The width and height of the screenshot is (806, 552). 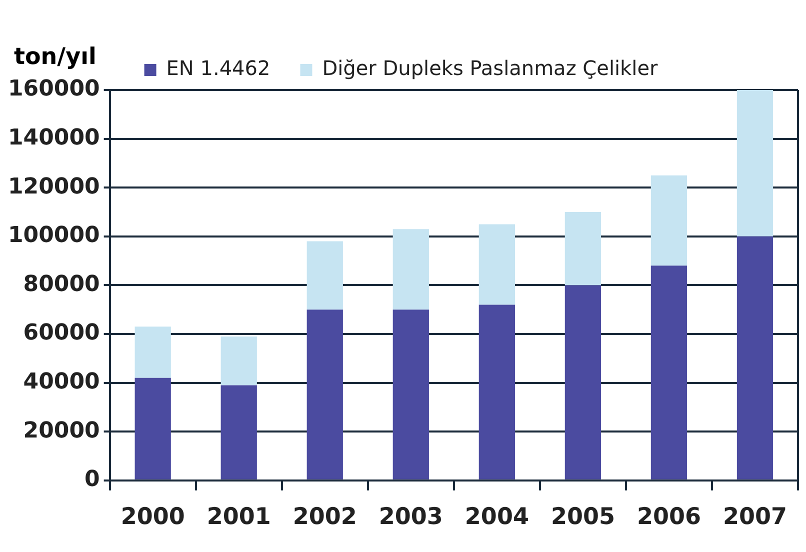 I want to click on x-tick-label: 2005, so click(x=582, y=517).